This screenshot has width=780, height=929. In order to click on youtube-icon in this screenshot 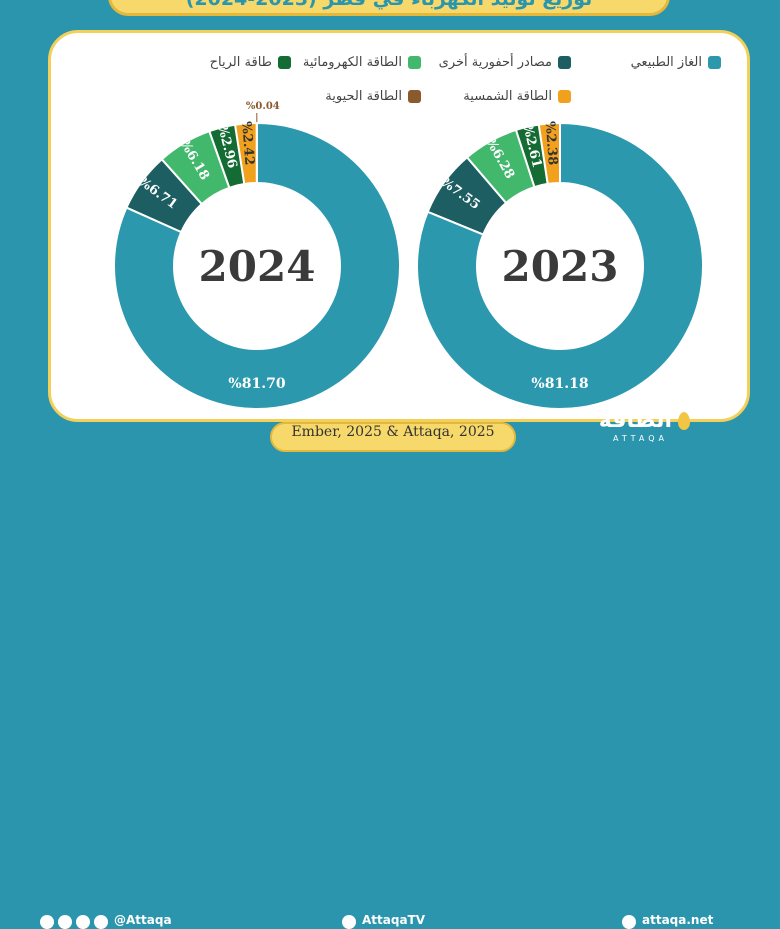, I will do `click(83, 922)`.